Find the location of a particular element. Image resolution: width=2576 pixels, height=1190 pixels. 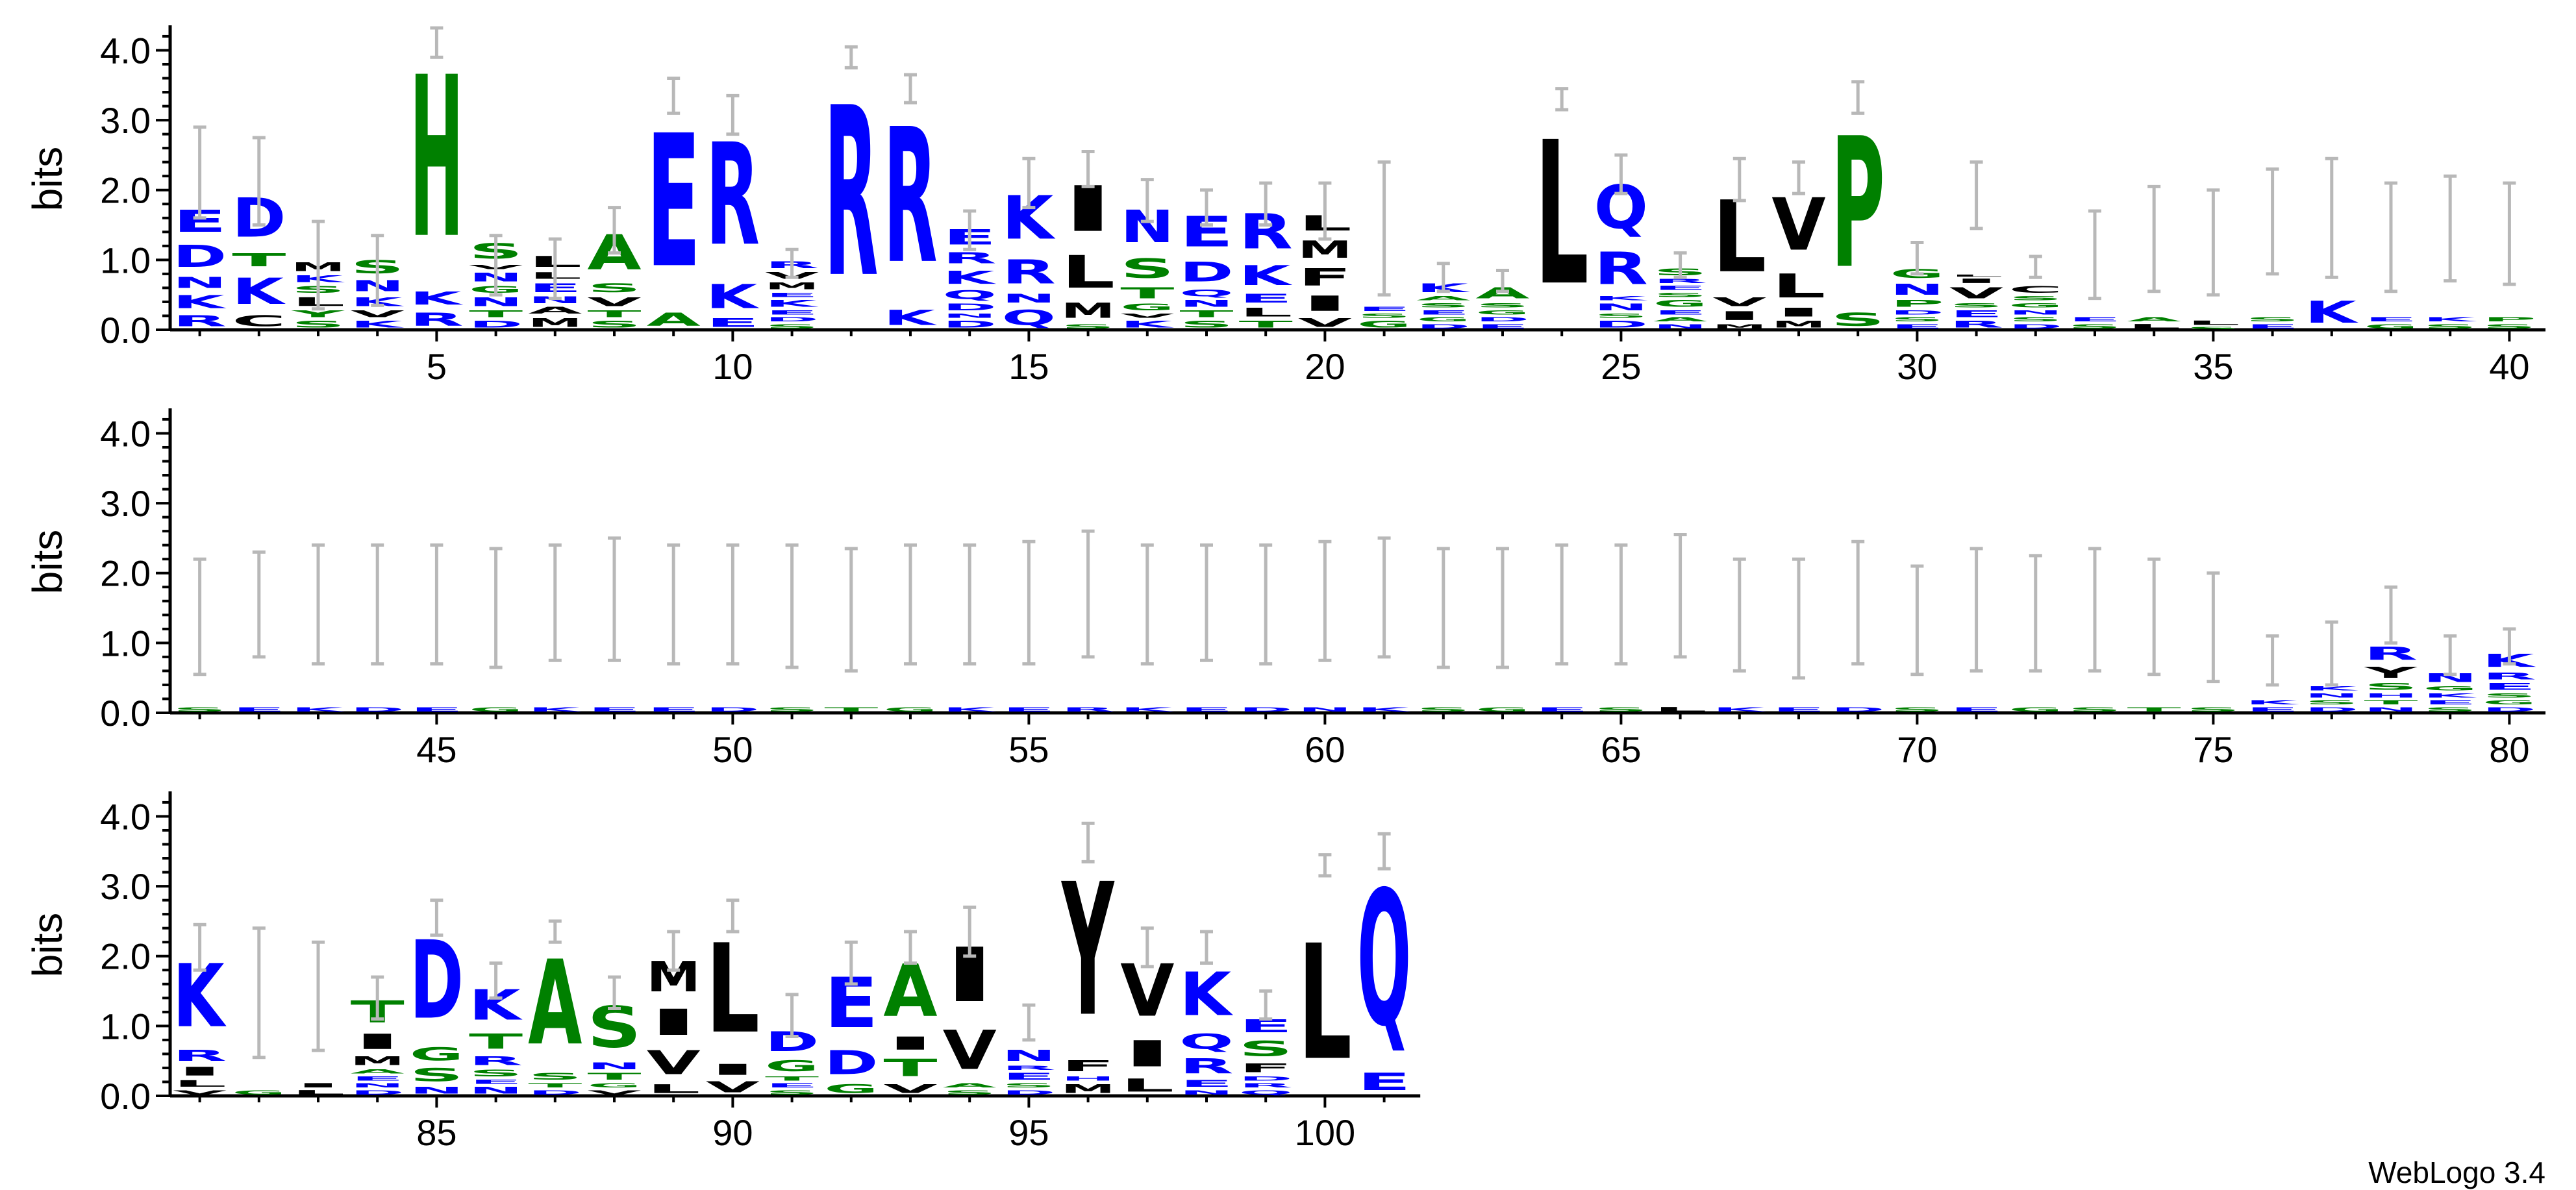

logo-letter: I is located at coordinates (318, 1085).